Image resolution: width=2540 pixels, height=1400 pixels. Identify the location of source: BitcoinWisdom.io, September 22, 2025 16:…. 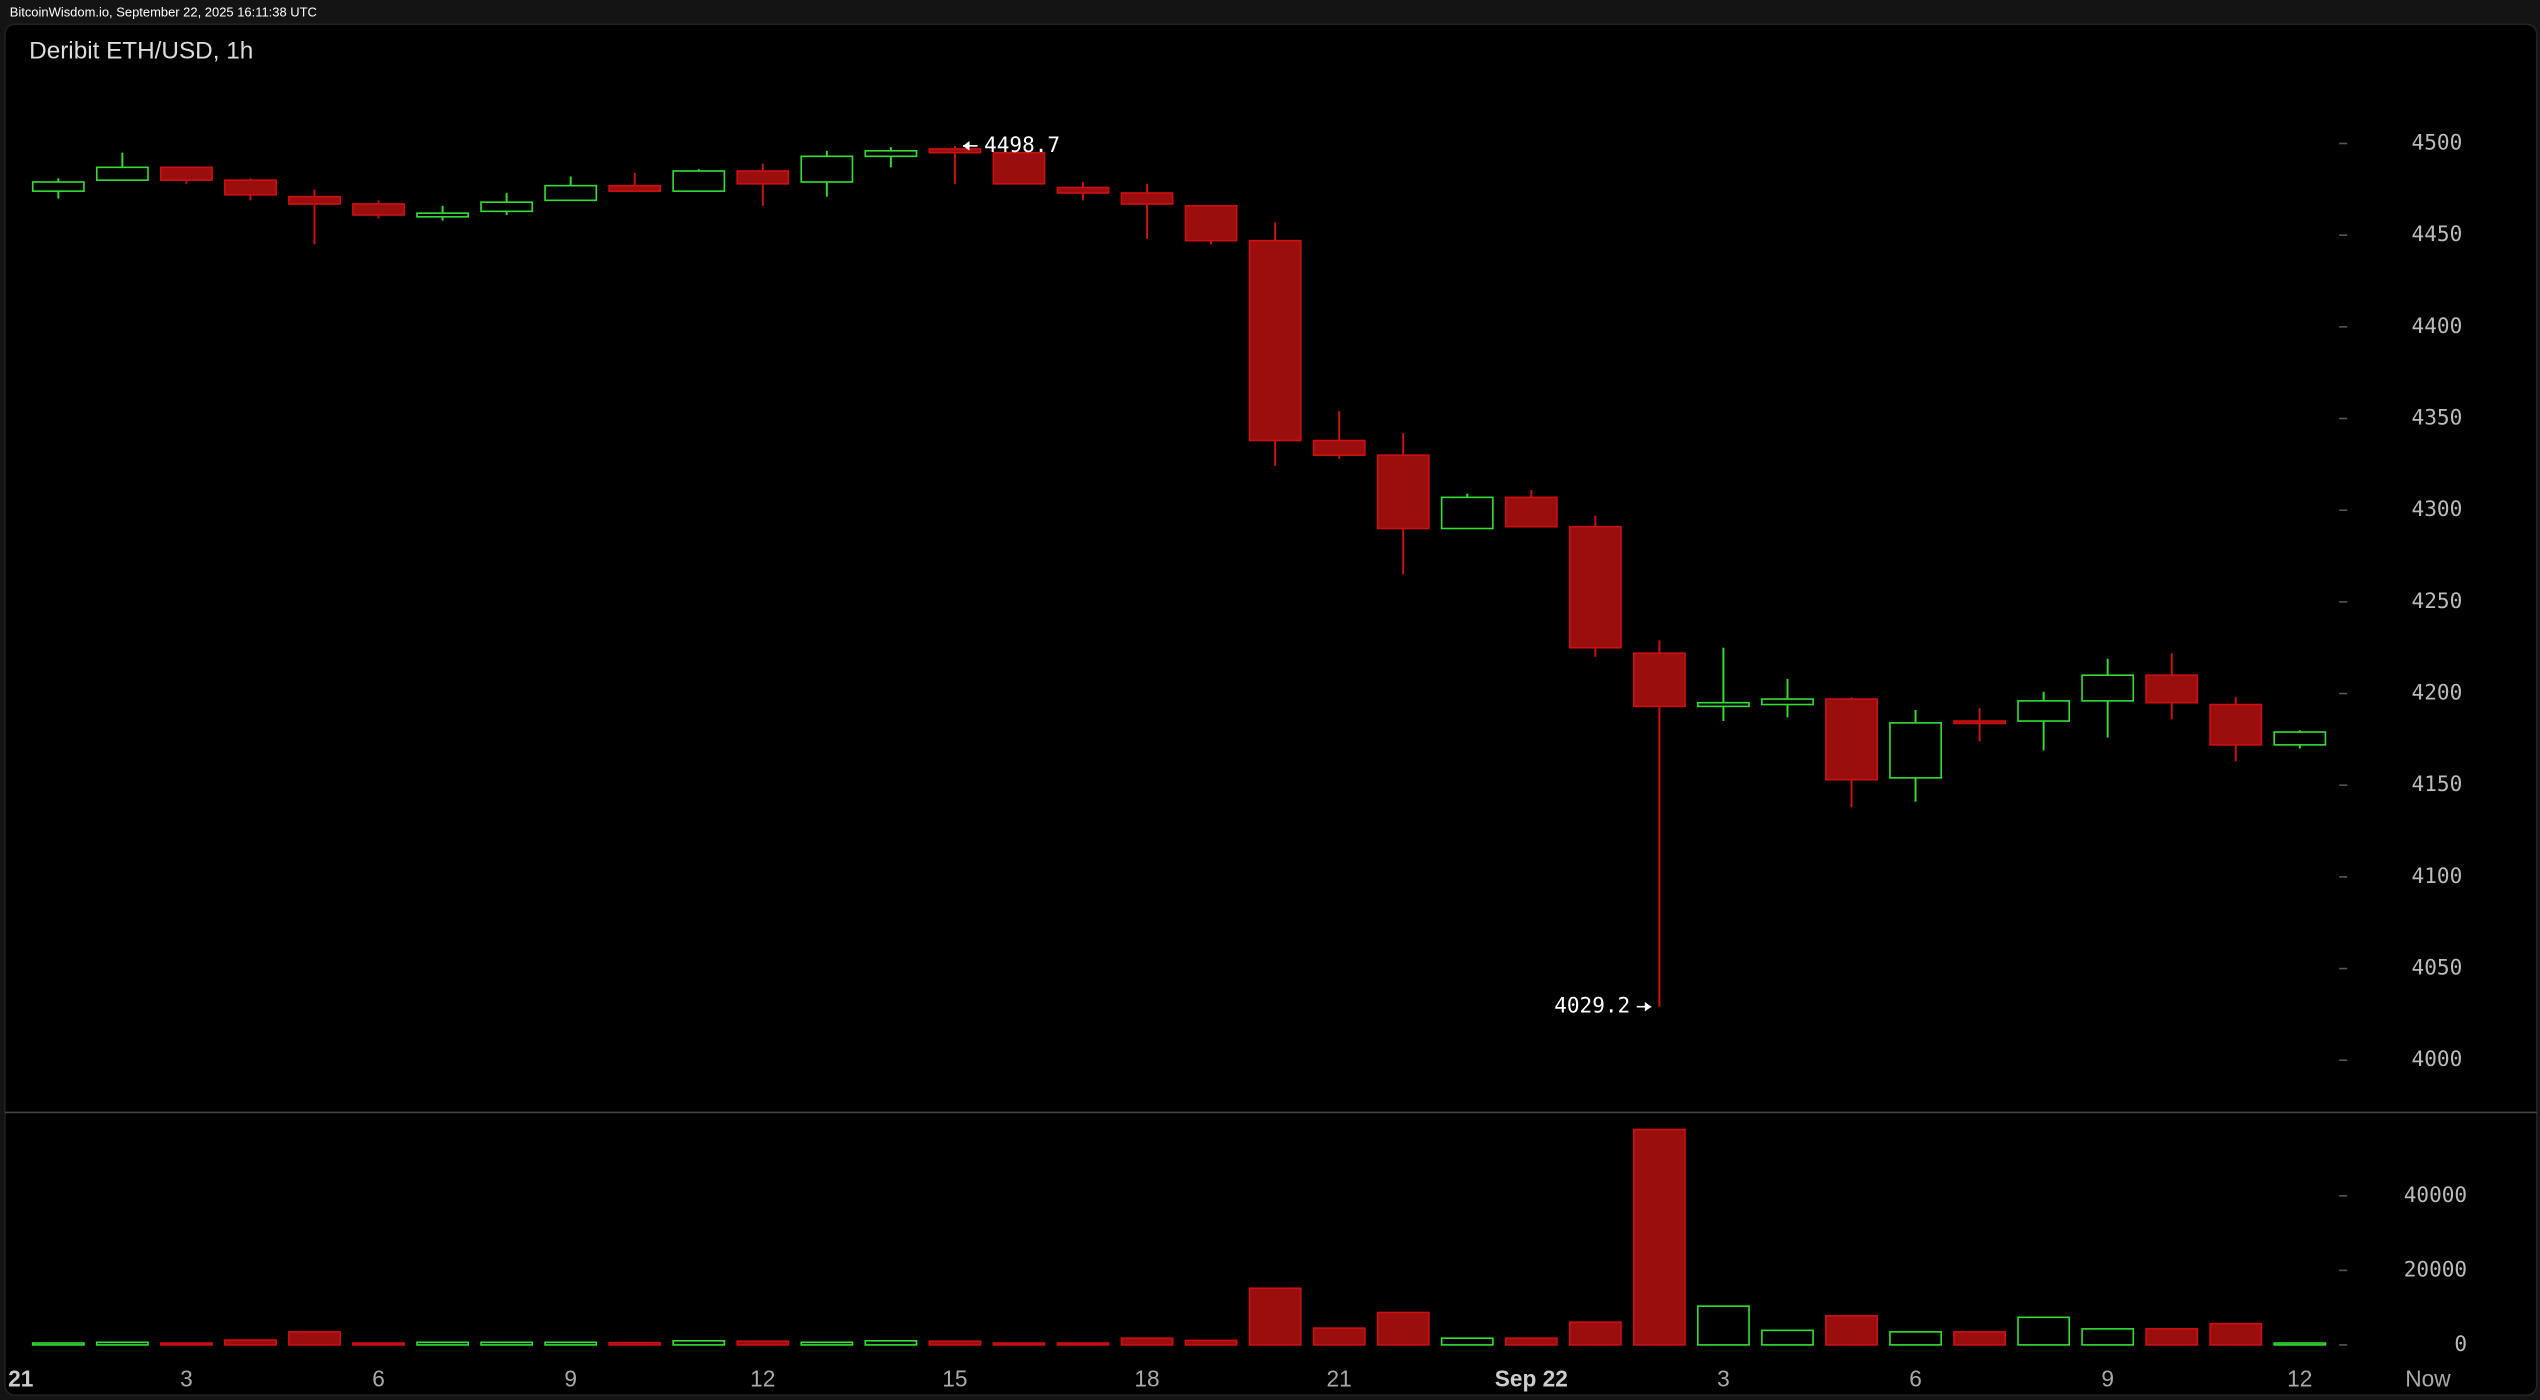
(163, 11).